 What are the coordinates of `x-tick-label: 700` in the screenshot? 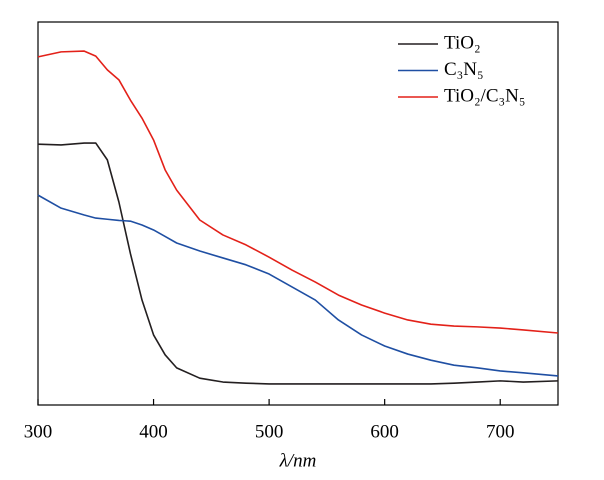 It's located at (500, 431).